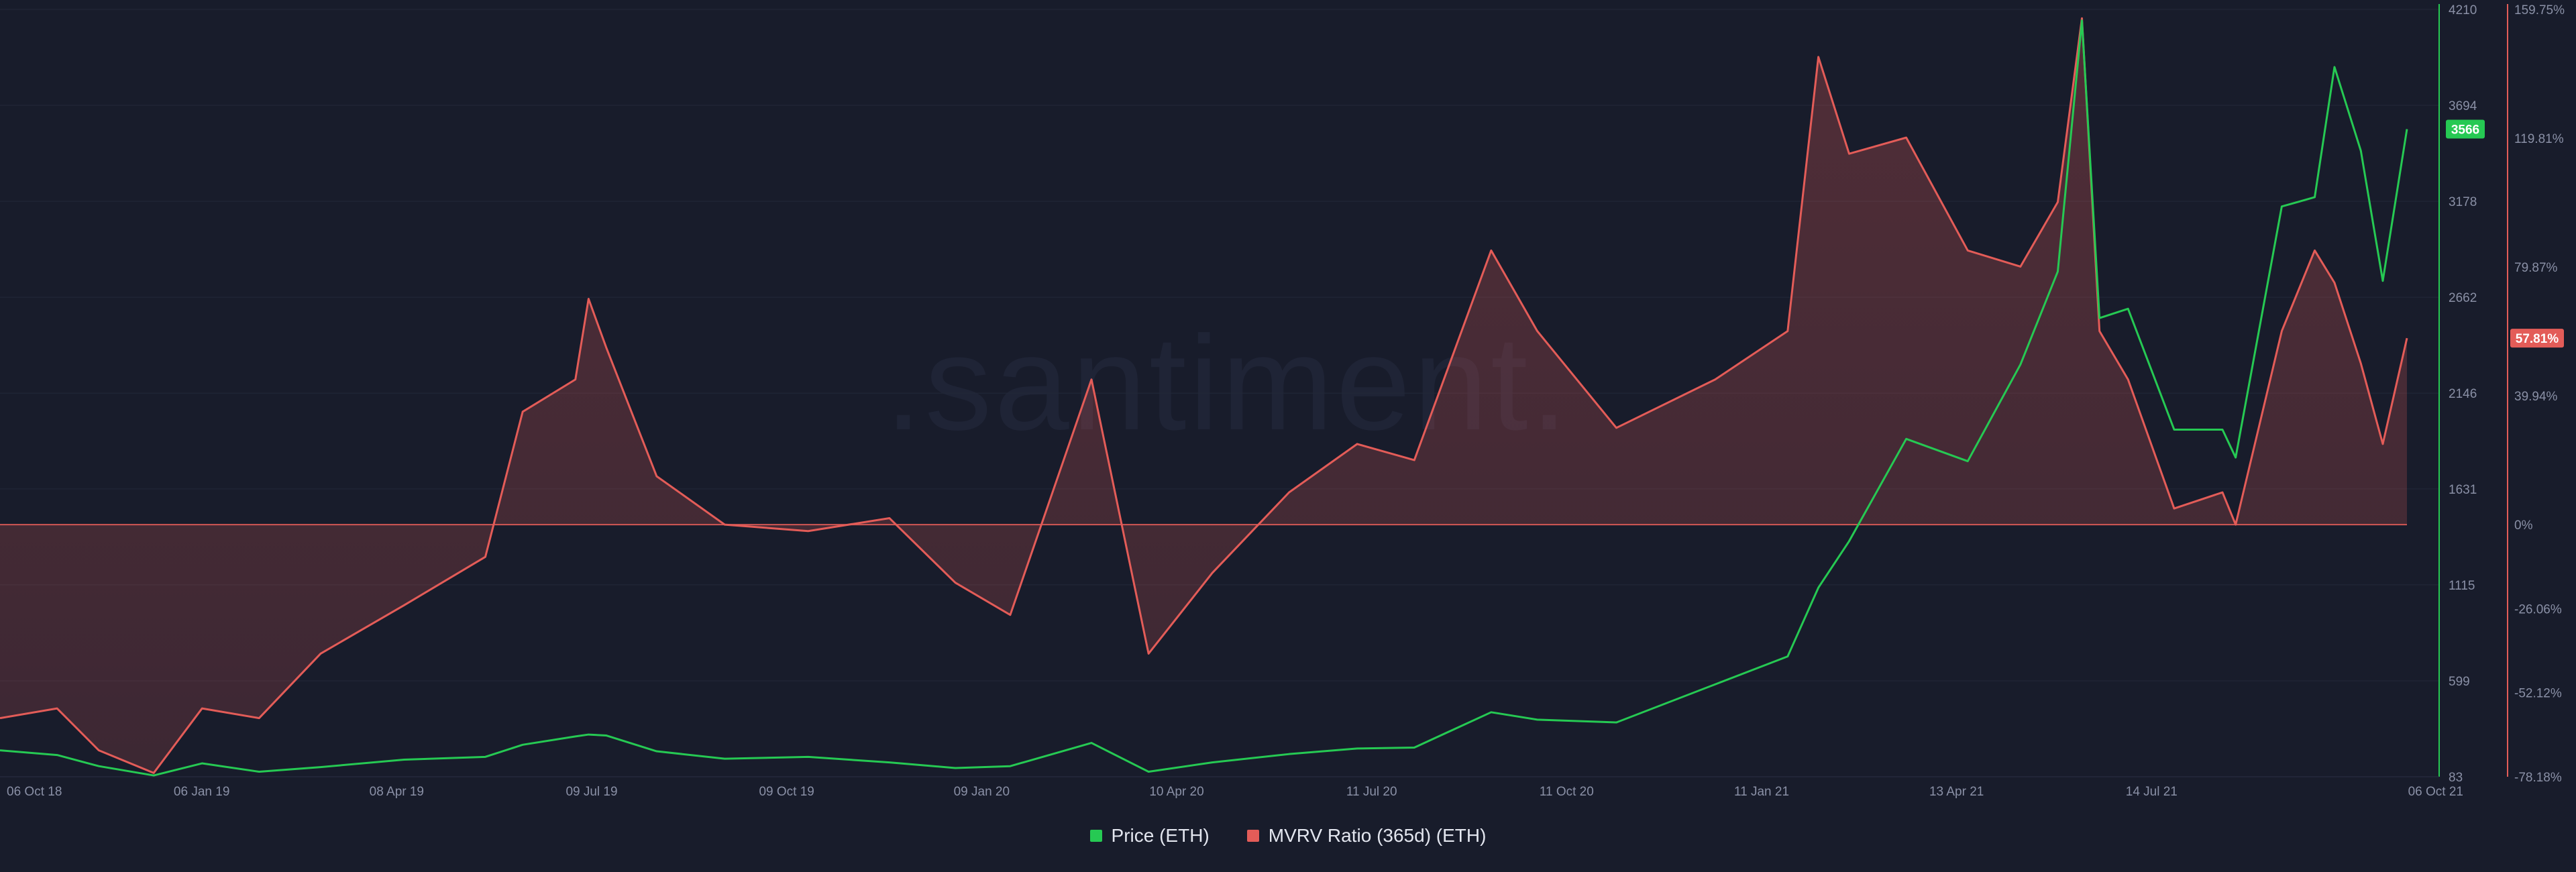  I want to click on x-tick-label: 09 Jan 20, so click(982, 792).